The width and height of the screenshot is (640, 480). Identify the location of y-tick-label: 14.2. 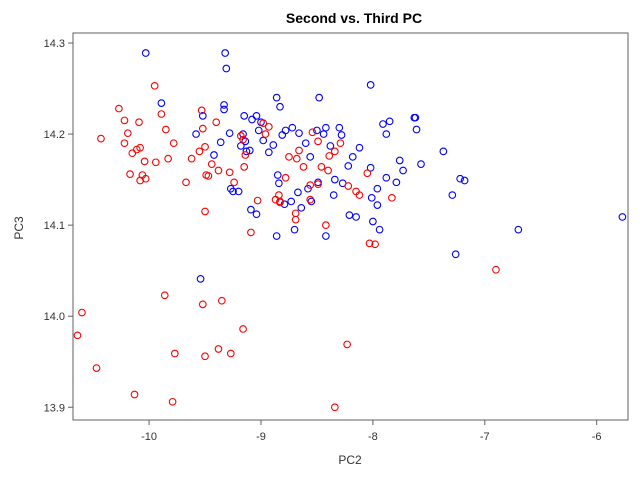
(54, 135).